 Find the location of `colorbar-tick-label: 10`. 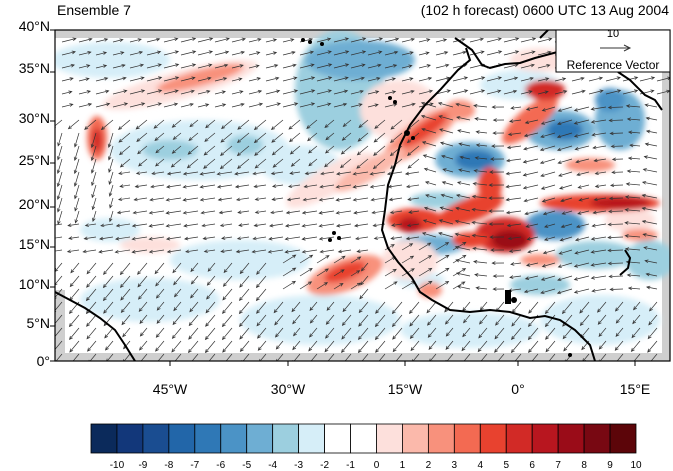

colorbar-tick-label: 10 is located at coordinates (636, 465).